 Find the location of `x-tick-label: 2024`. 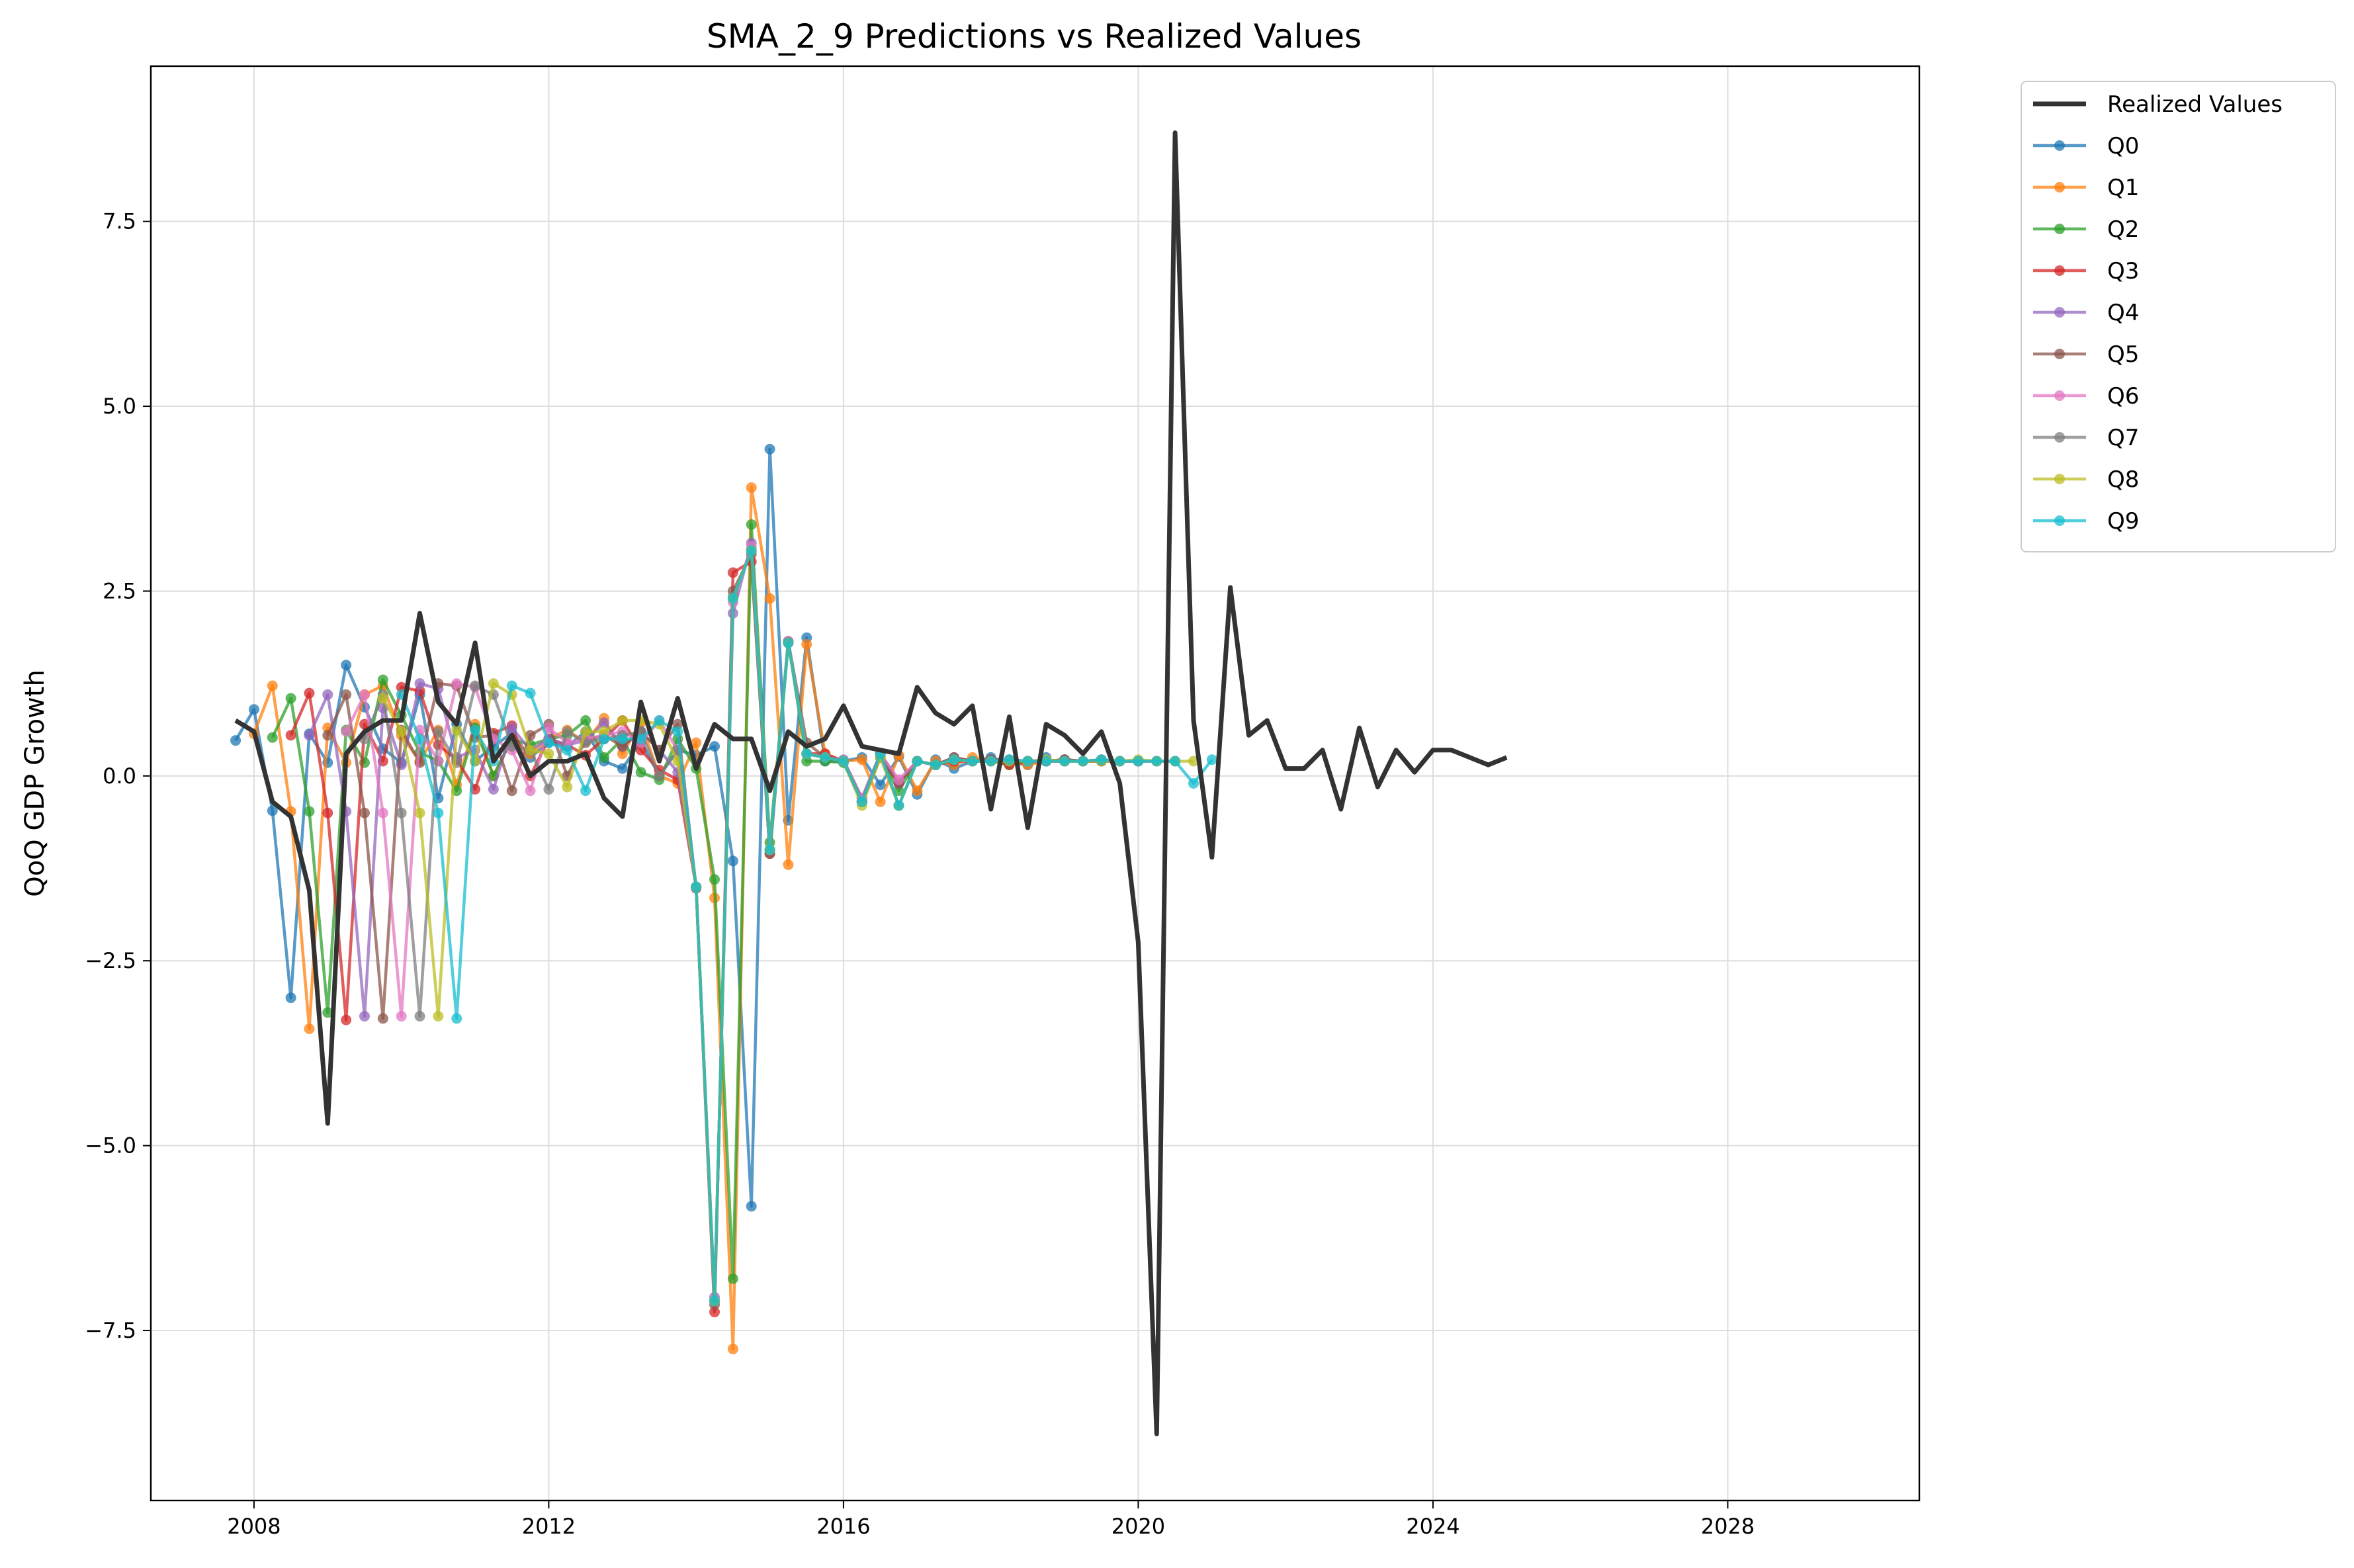

x-tick-label: 2024 is located at coordinates (1433, 1526).